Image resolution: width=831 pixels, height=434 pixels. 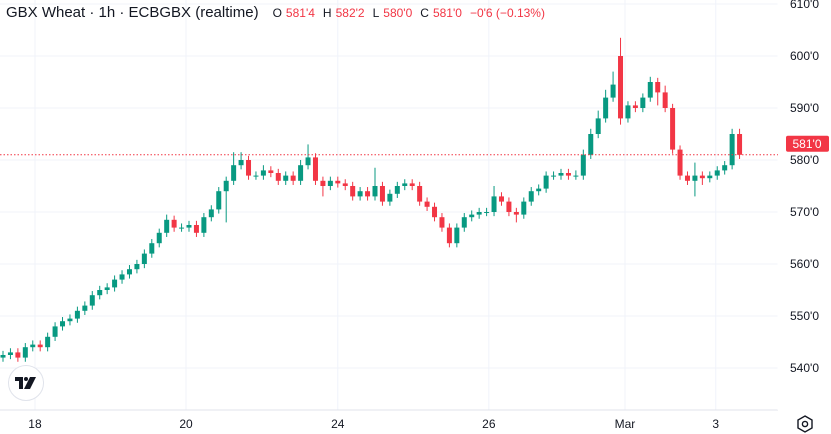 I want to click on time-tick-label: 26, so click(x=489, y=424).